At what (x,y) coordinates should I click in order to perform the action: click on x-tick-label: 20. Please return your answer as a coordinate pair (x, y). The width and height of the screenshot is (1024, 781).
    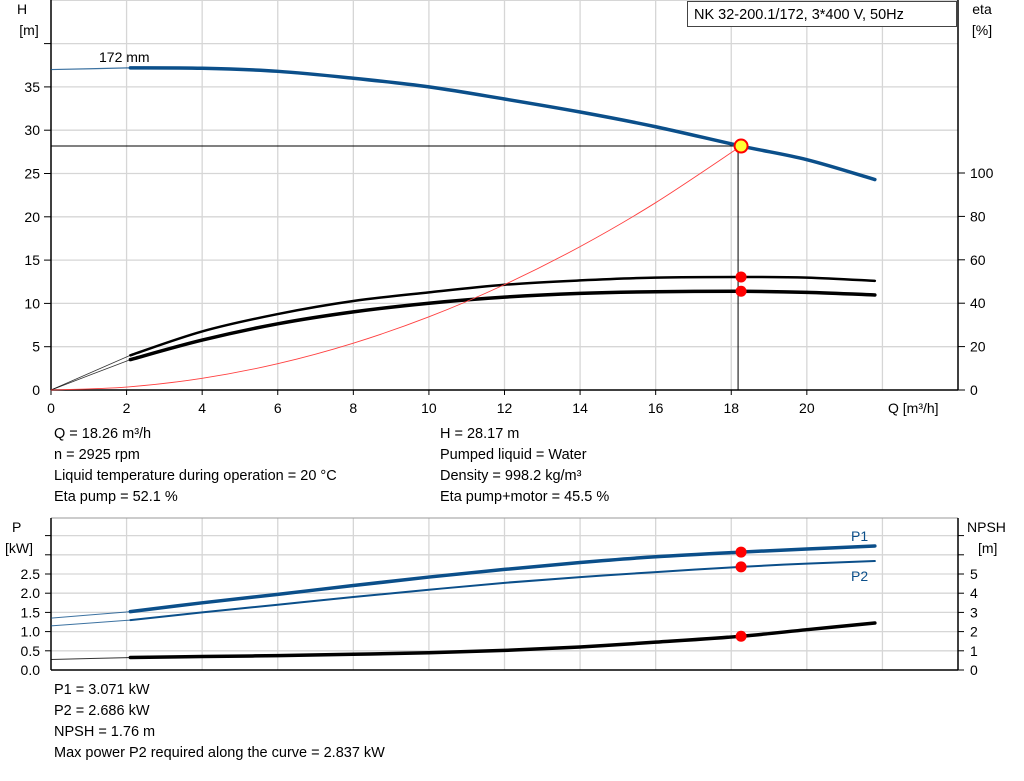
    Looking at the image, I should click on (807, 408).